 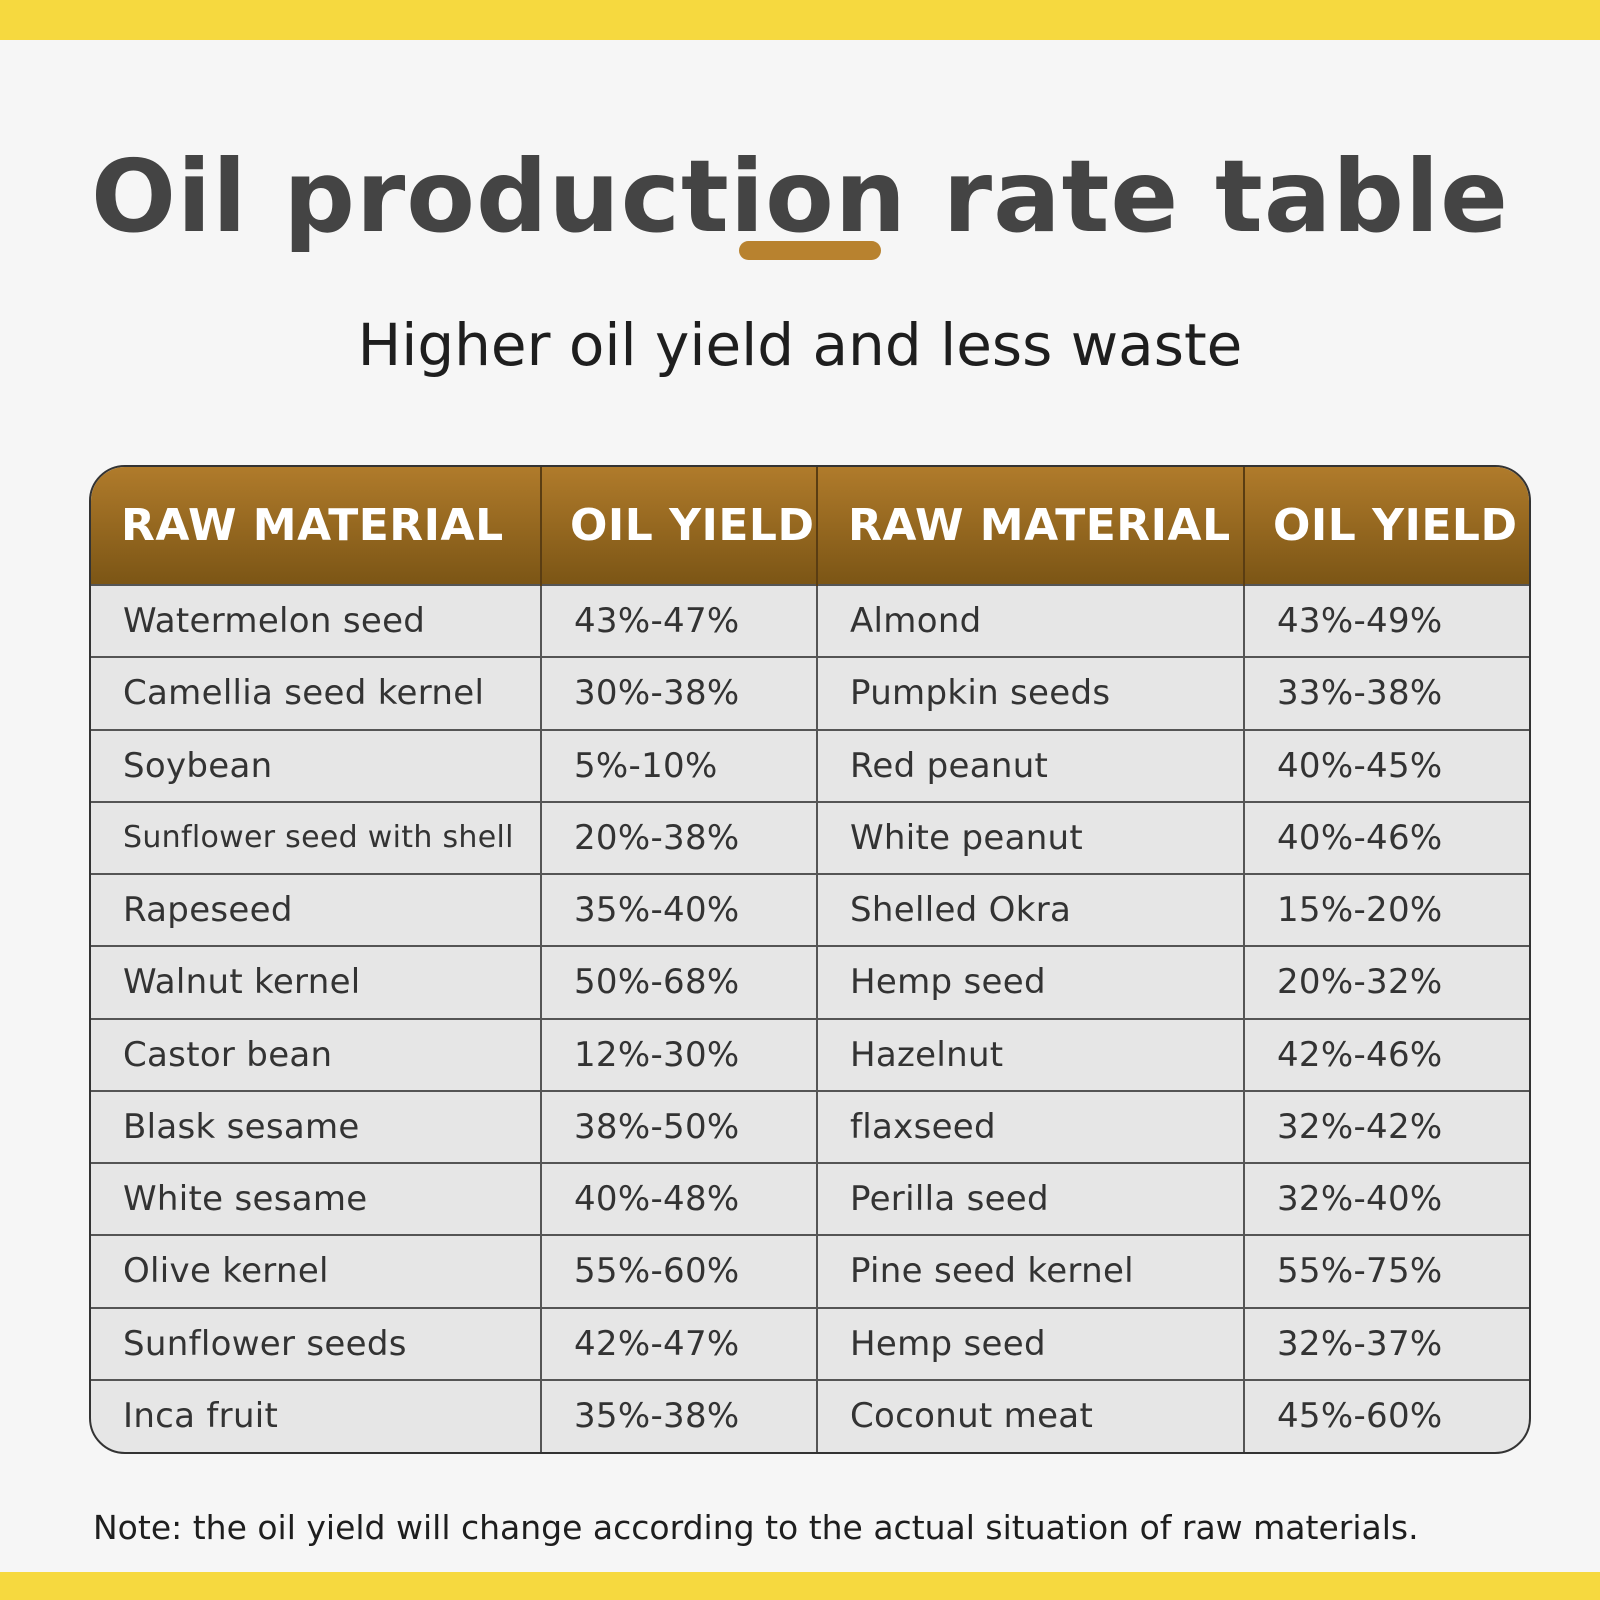 I want to click on cell-oil-yield-right: 15%-20%, so click(x=1386, y=909).